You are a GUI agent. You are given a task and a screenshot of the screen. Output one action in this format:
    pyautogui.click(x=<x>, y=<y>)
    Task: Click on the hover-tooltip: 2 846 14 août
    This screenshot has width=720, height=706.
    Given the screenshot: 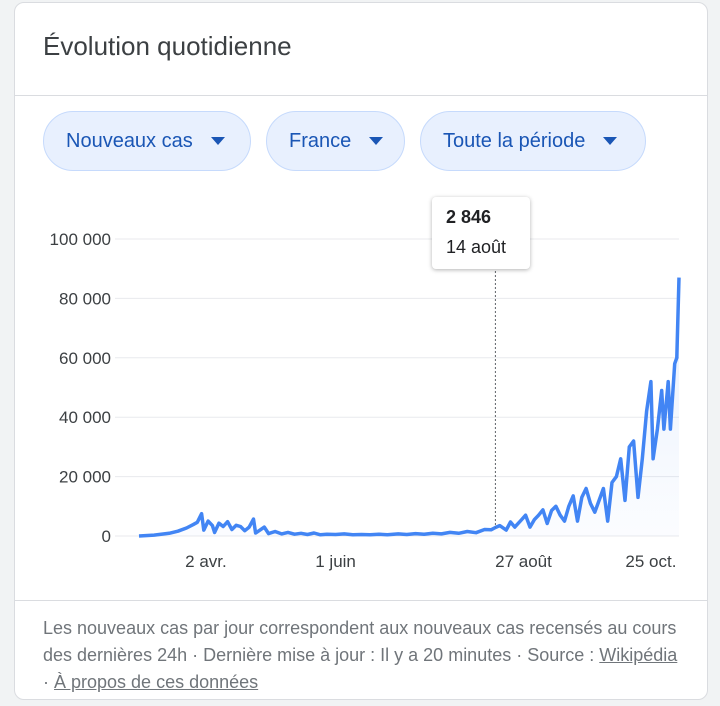 What is the action you would take?
    pyautogui.click(x=481, y=233)
    